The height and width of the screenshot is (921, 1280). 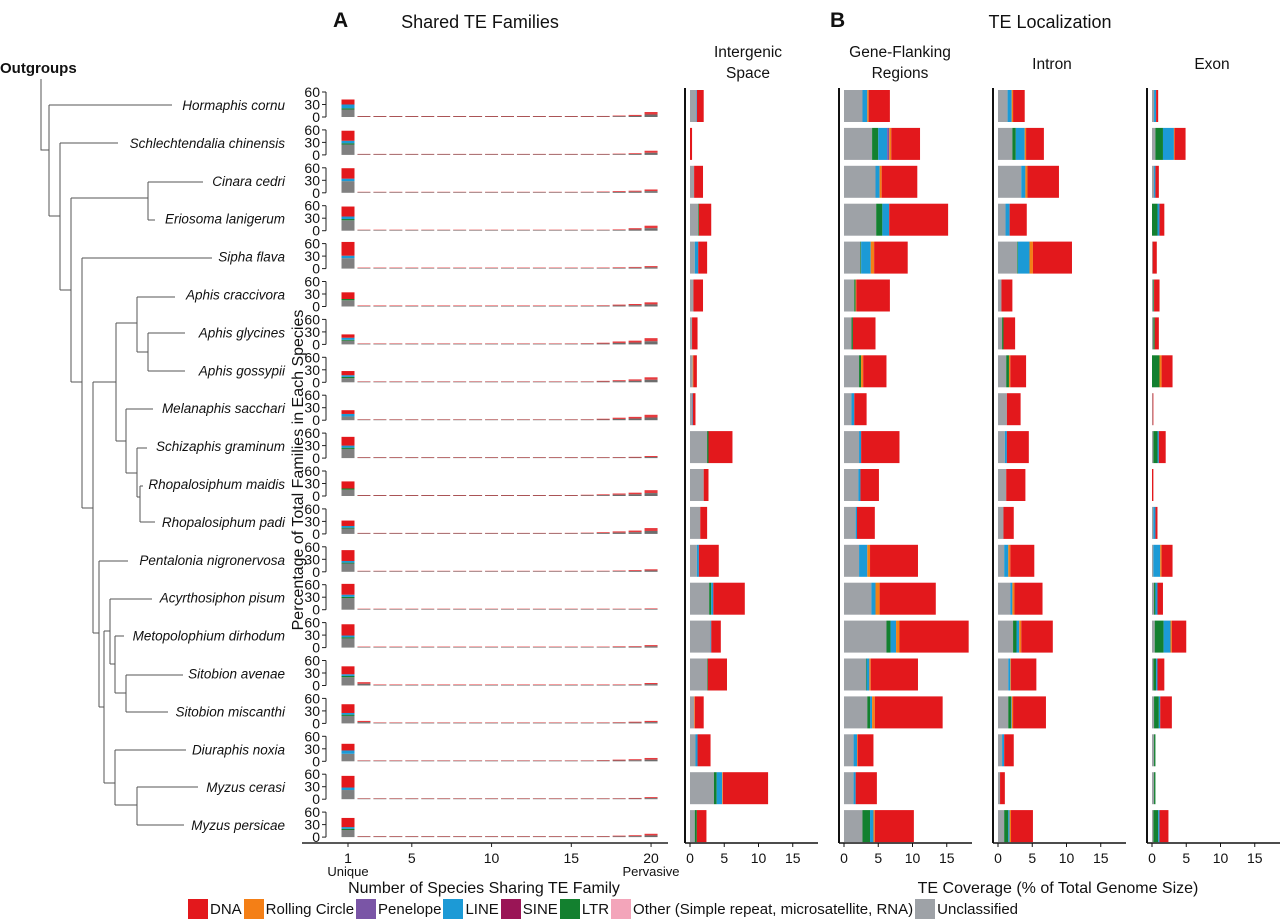 I want to click on species-label: Pentalonia nigronervosa, so click(x=212, y=560).